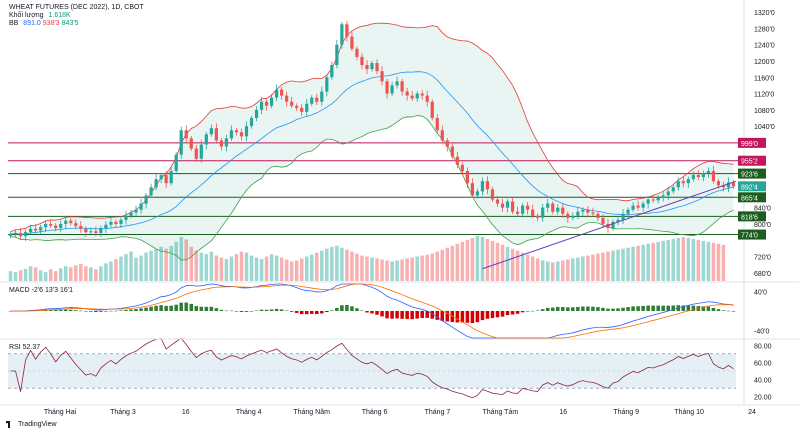 The image size is (799, 434). Describe the element at coordinates (249, 412) in the screenshot. I see `time-tick-label: Tháng 4` at that location.